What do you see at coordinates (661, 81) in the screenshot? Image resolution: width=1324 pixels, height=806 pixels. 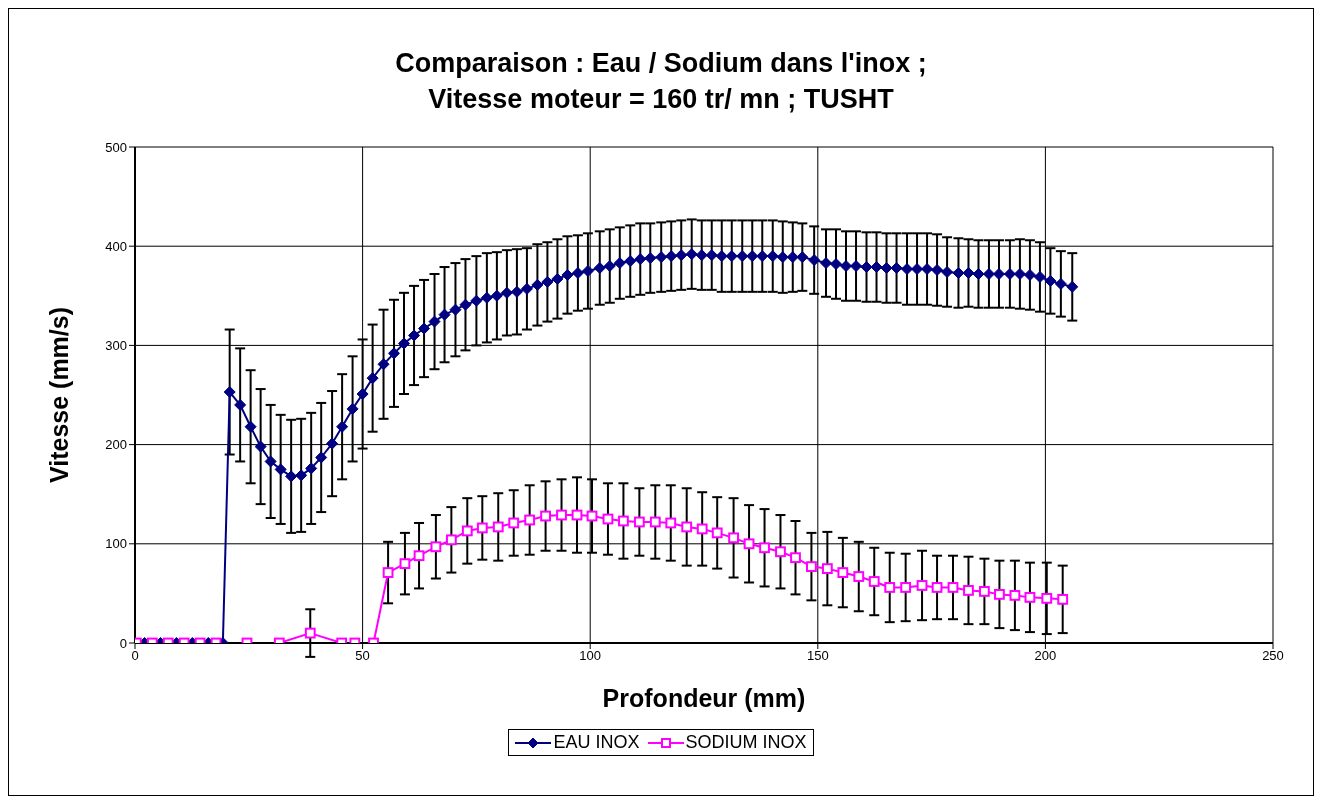 I see `chart-title: Comparaison : Eau / Sodium dans l'inox ; Vitesse moteur = 160 tr/ mn ; TUSHT` at bounding box center [661, 81].